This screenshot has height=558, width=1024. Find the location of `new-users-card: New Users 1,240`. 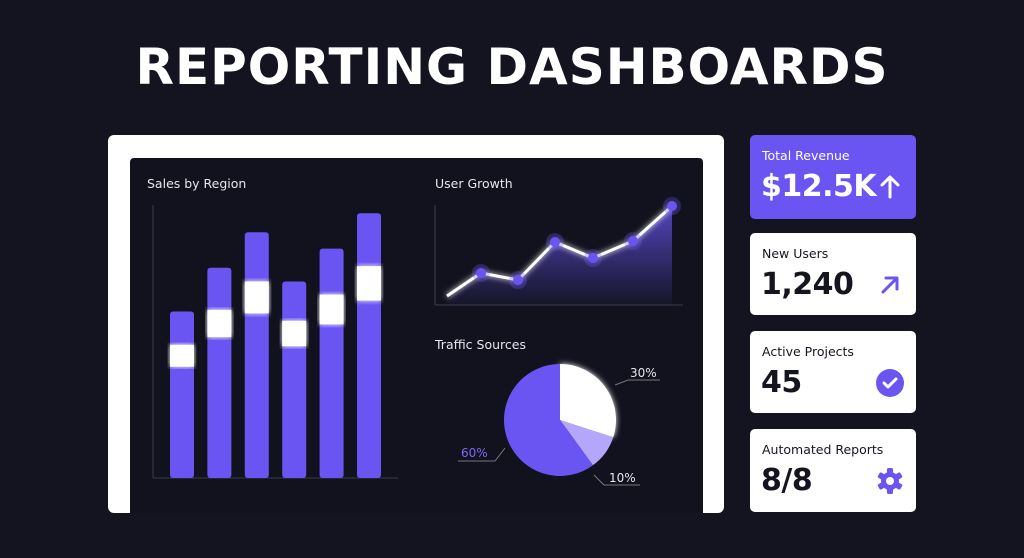

new-users-card: New Users 1,240 is located at coordinates (833, 274).